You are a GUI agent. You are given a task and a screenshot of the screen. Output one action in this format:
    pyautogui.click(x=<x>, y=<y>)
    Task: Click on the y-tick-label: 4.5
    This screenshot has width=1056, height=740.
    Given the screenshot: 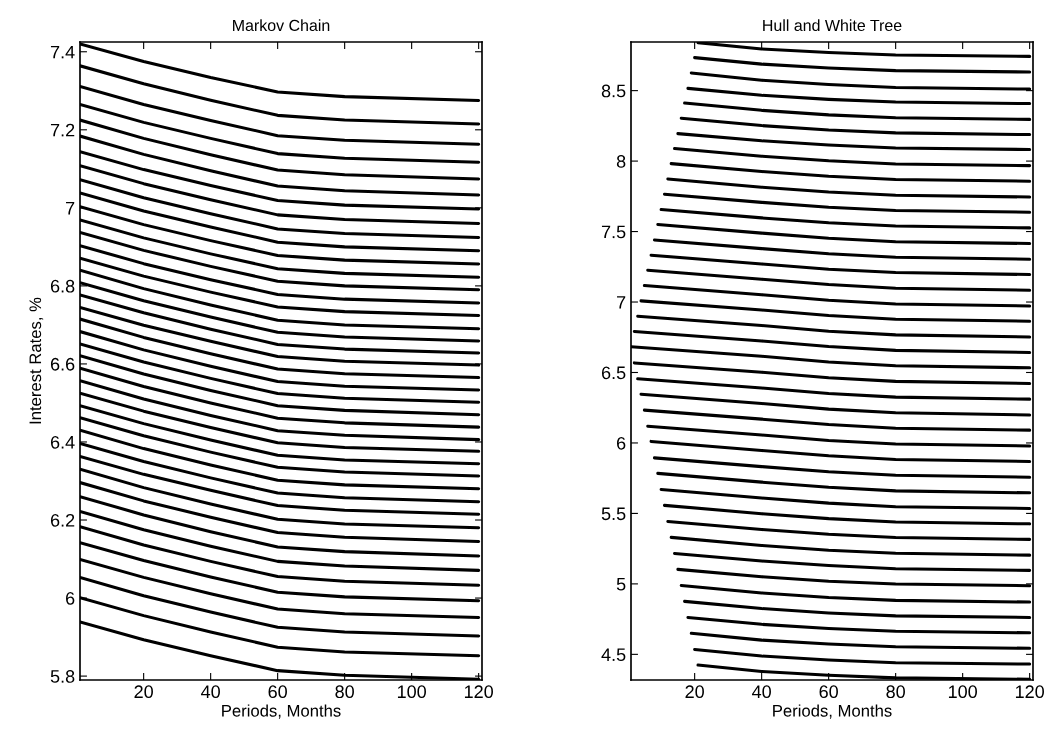 What is the action you would take?
    pyautogui.click(x=613, y=655)
    